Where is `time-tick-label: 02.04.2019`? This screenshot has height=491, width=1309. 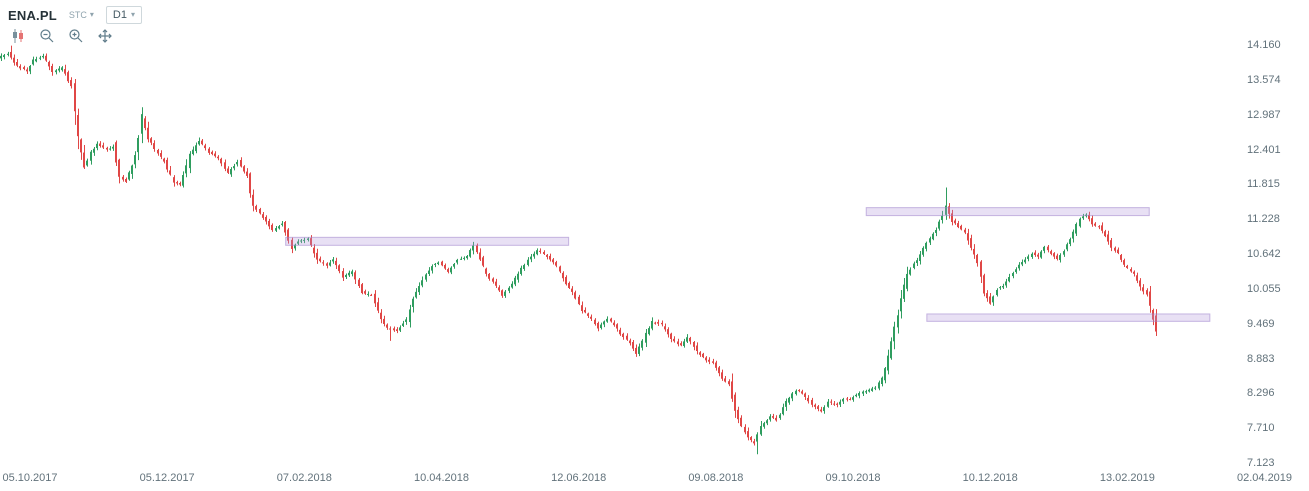
time-tick-label: 02.04.2019 is located at coordinates (1264, 478).